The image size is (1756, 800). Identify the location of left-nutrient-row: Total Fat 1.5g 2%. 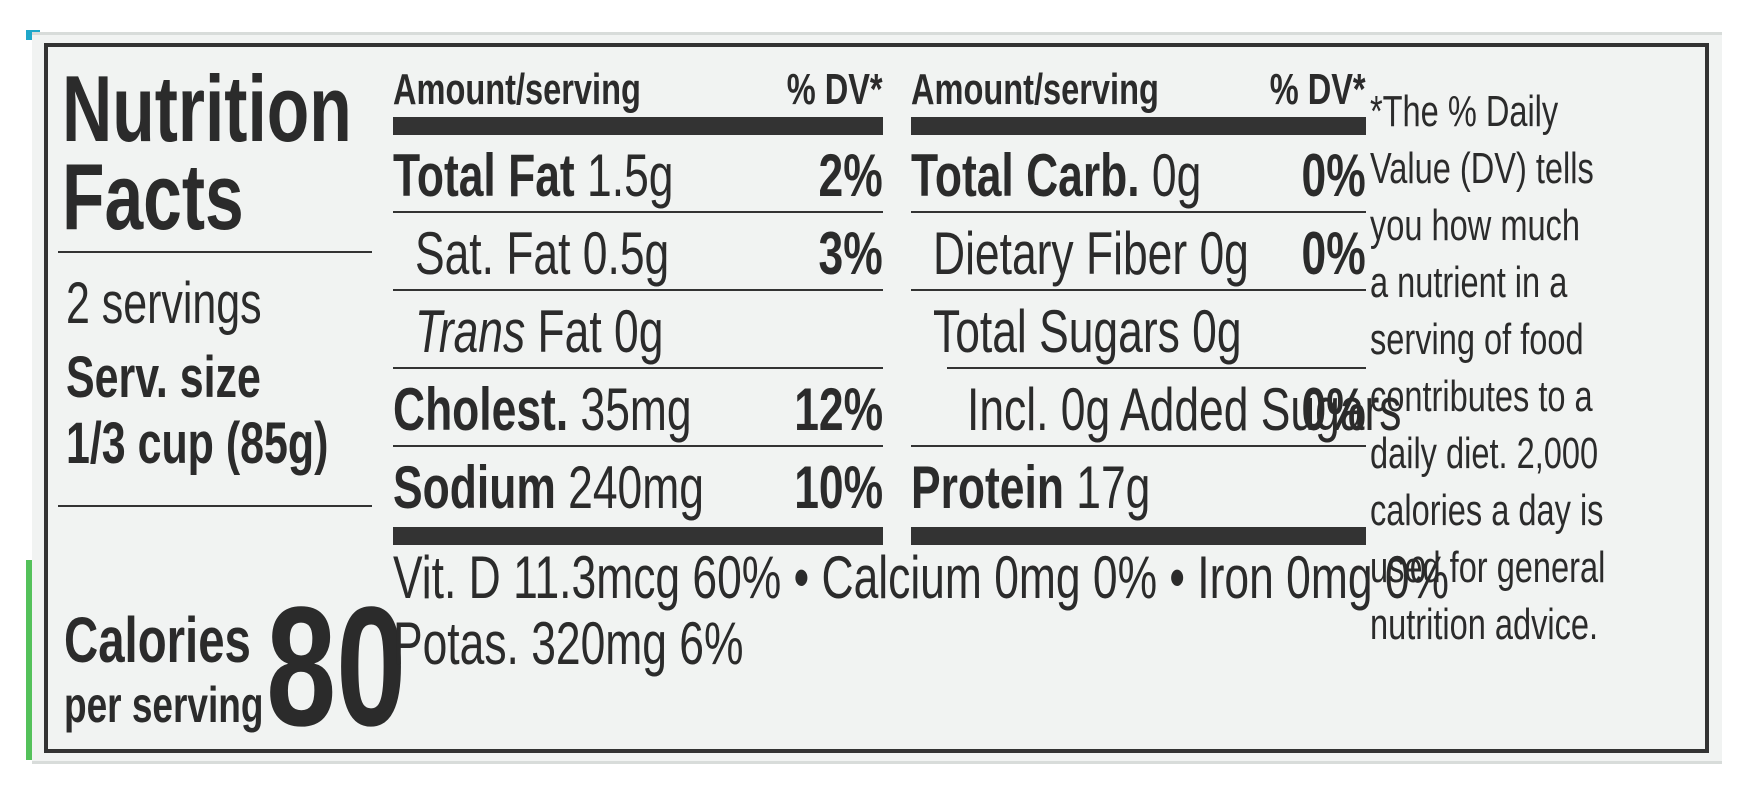
(638, 174).